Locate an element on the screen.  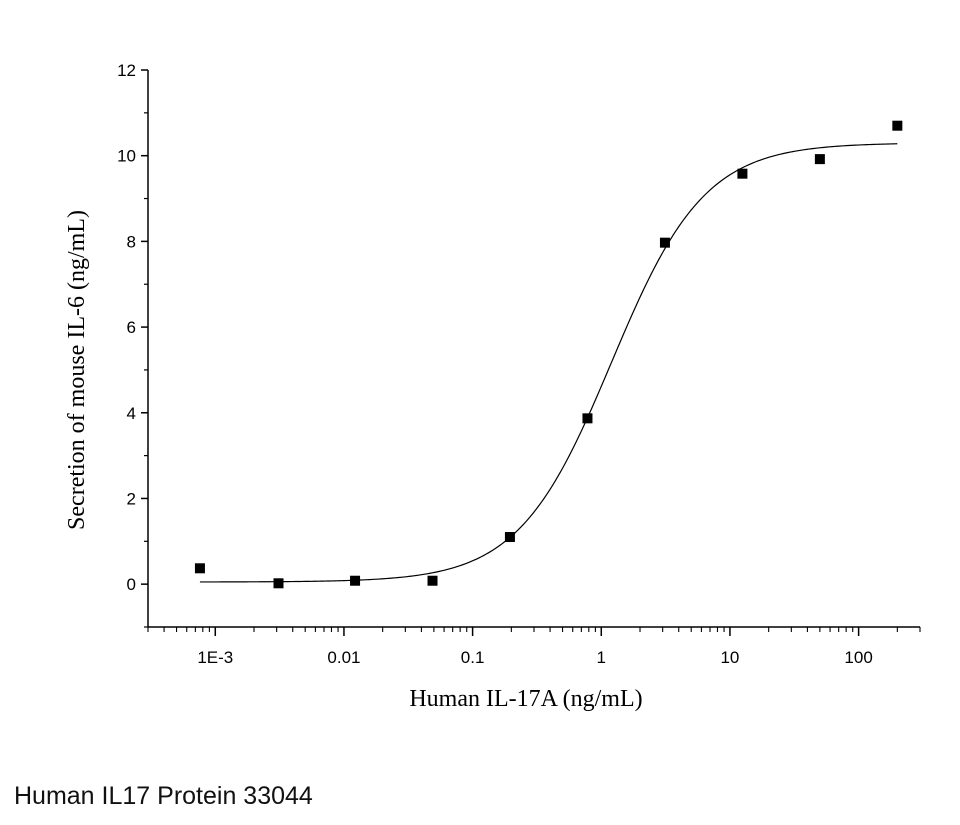
y-tick-label: 10 is located at coordinates (126, 156).